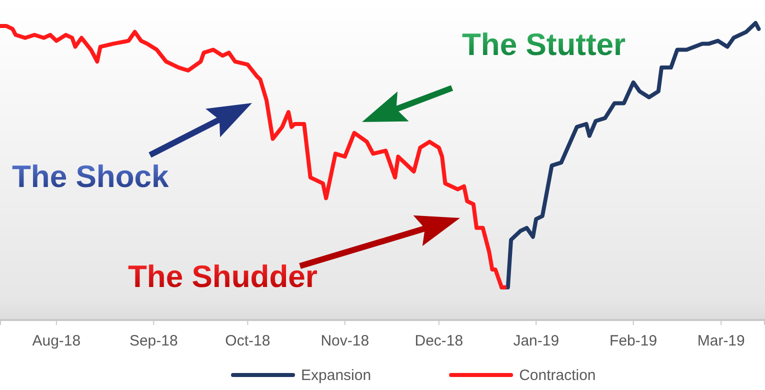  I want to click on legend-label: Expansion, so click(336, 375).